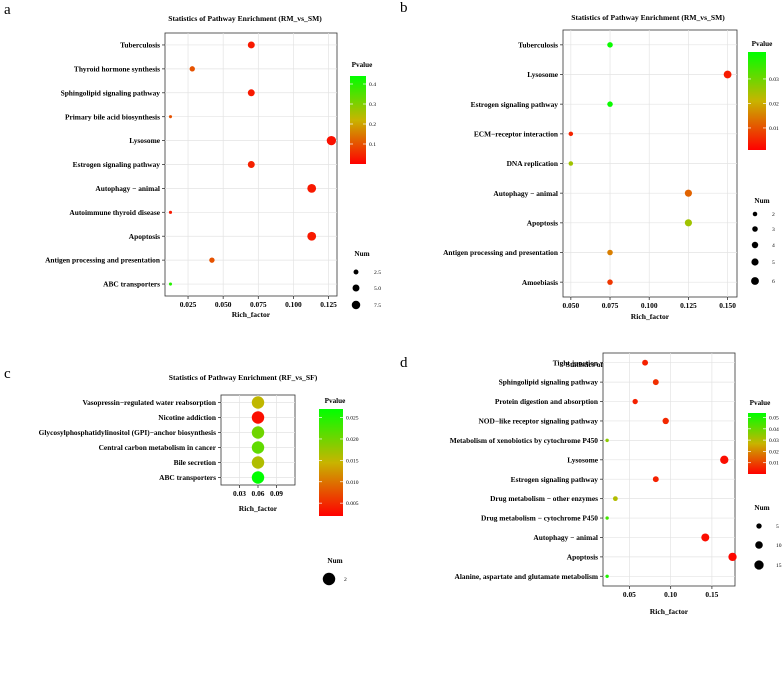 This screenshot has height=677, width=784. Describe the element at coordinates (711, 594) in the screenshot. I see `x-tick-label: 0.15` at that location.